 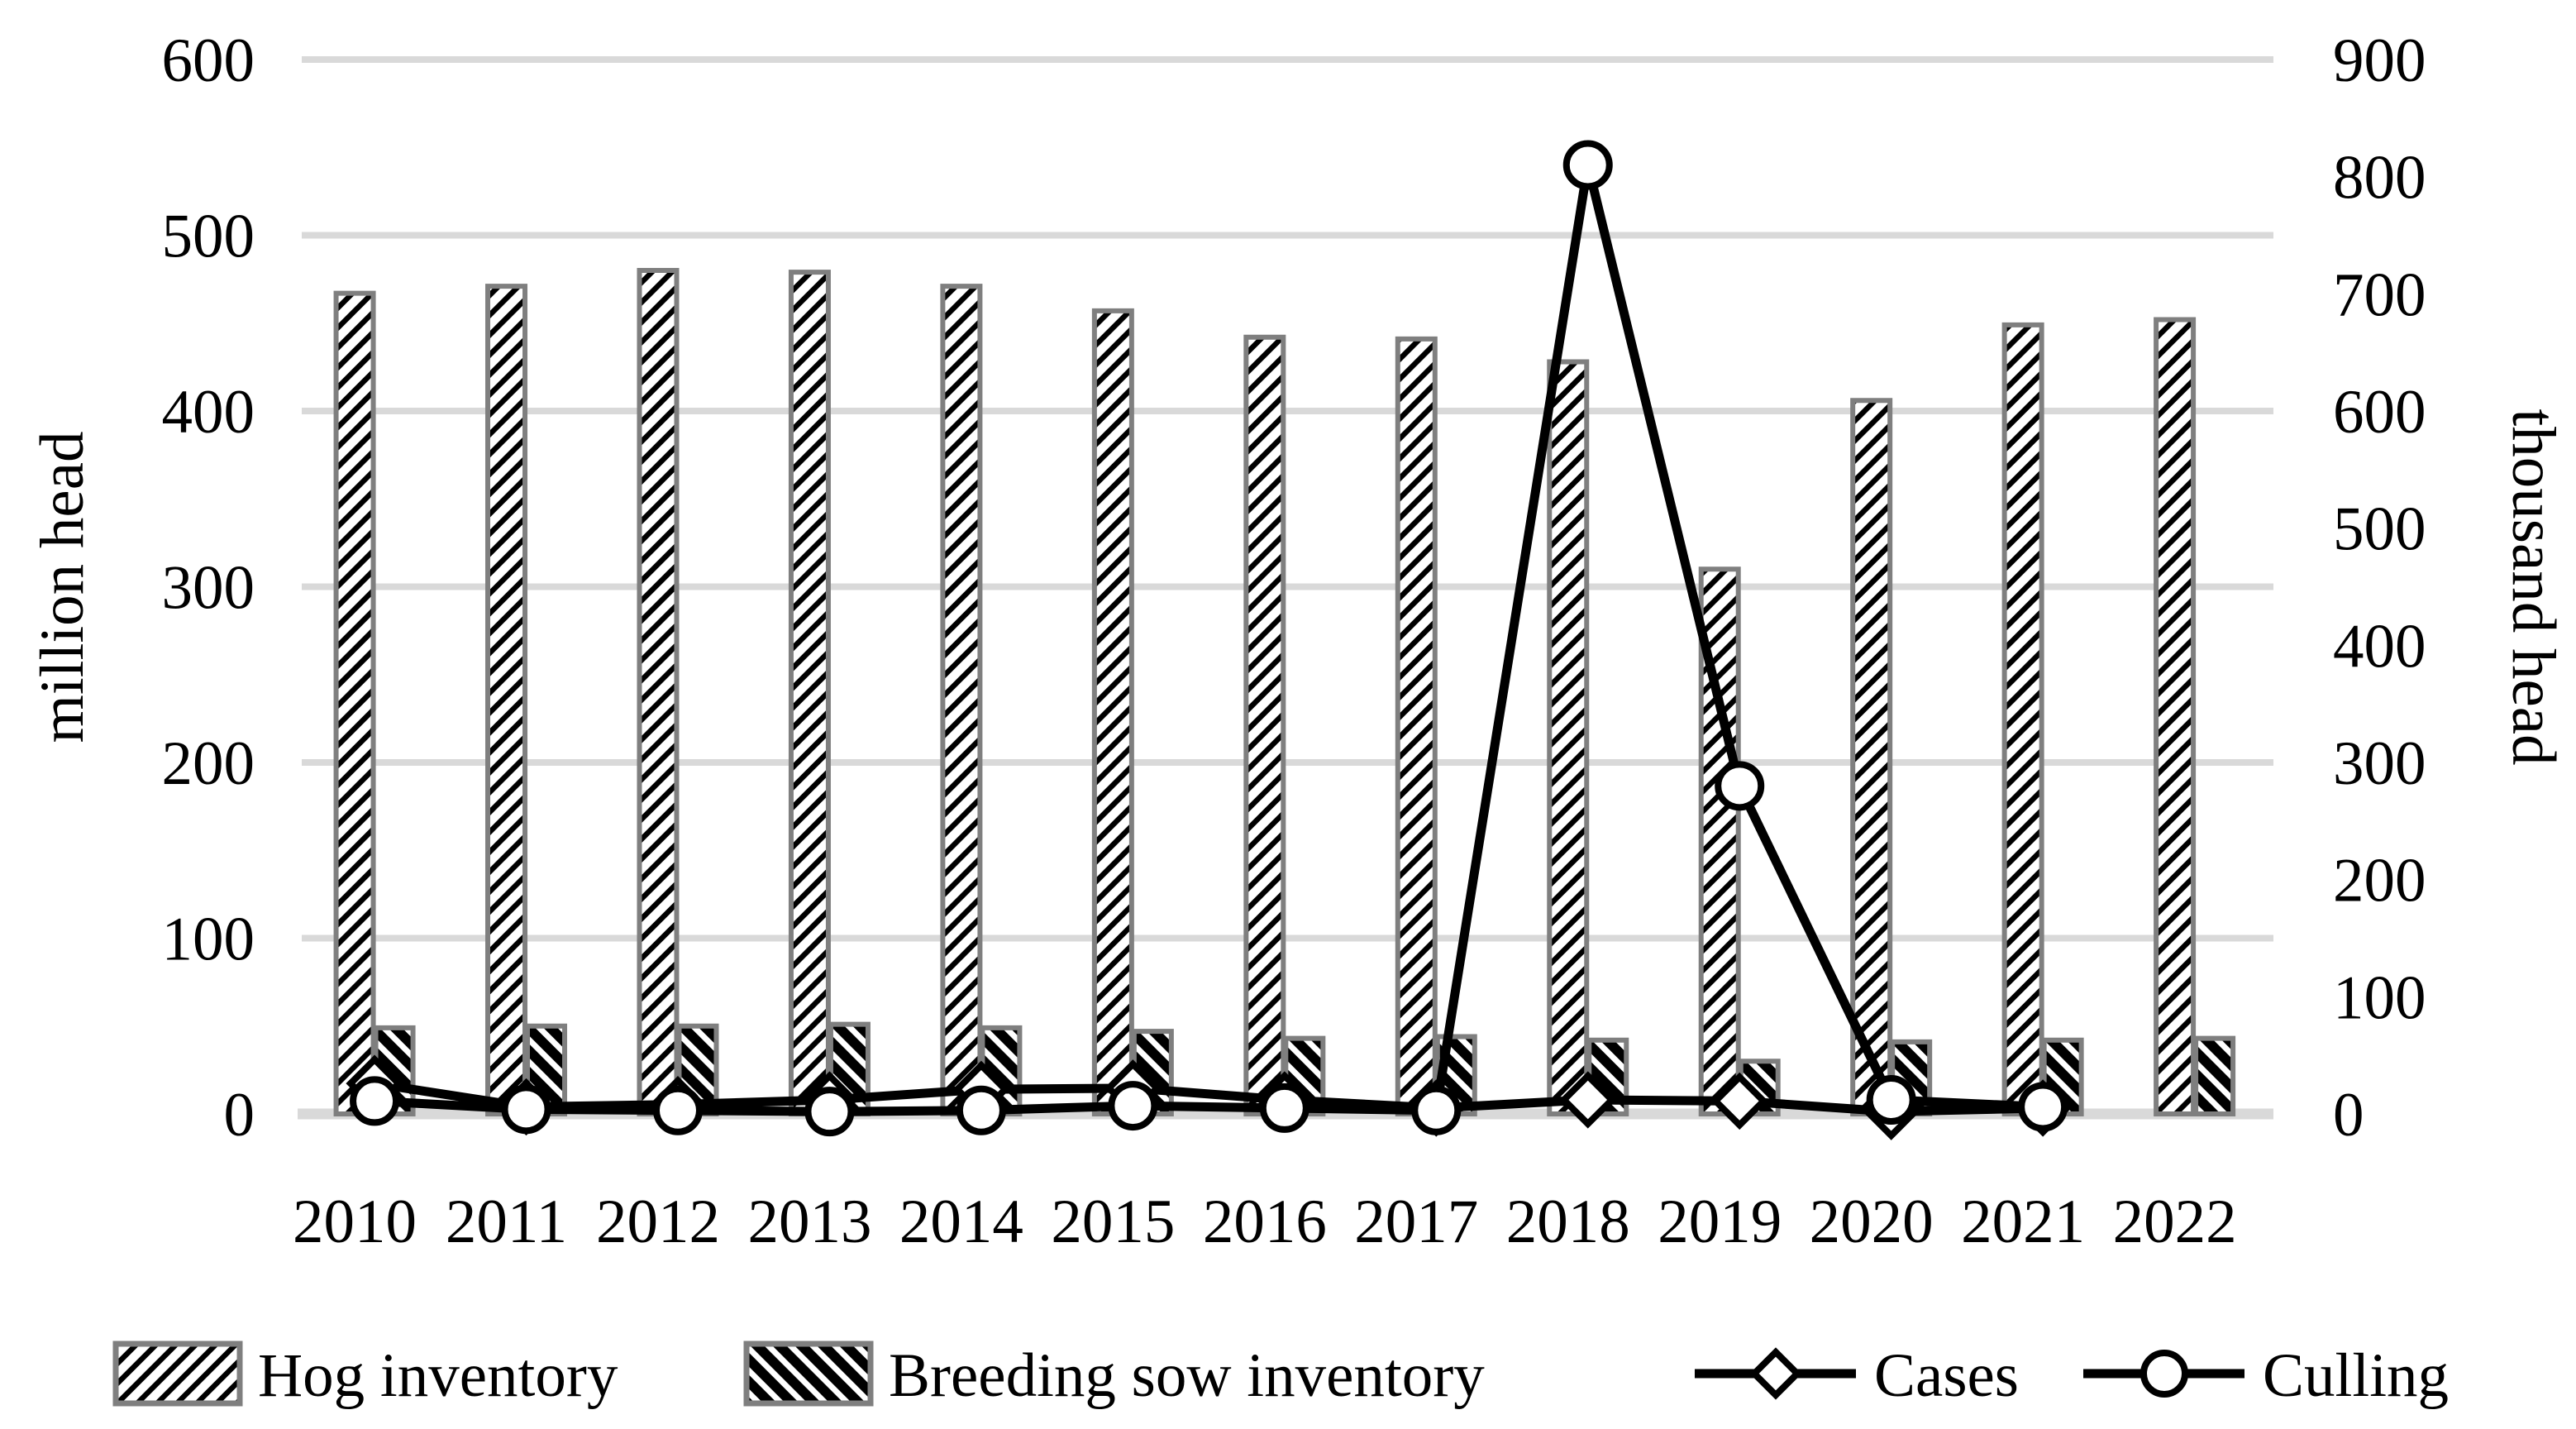 I want to click on culling-marker-2016, so click(x=1284, y=1108).